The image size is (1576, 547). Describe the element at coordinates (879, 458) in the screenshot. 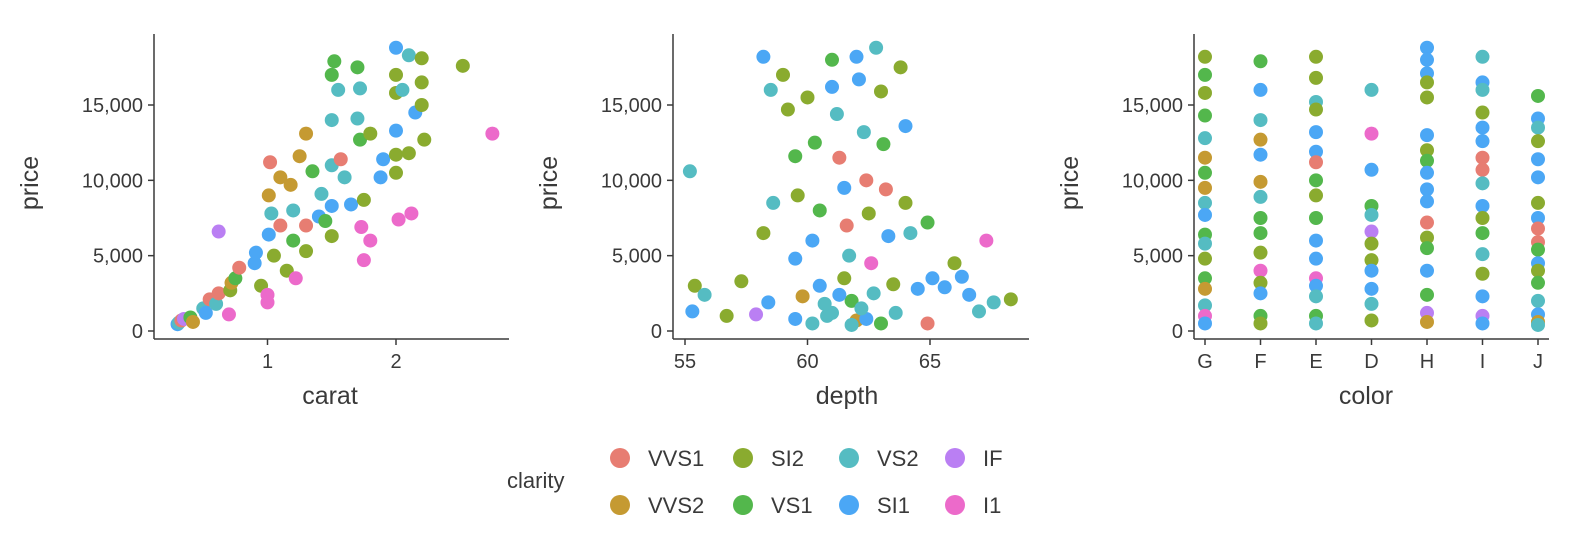

I see `legend-item-vs2: VS2` at that location.